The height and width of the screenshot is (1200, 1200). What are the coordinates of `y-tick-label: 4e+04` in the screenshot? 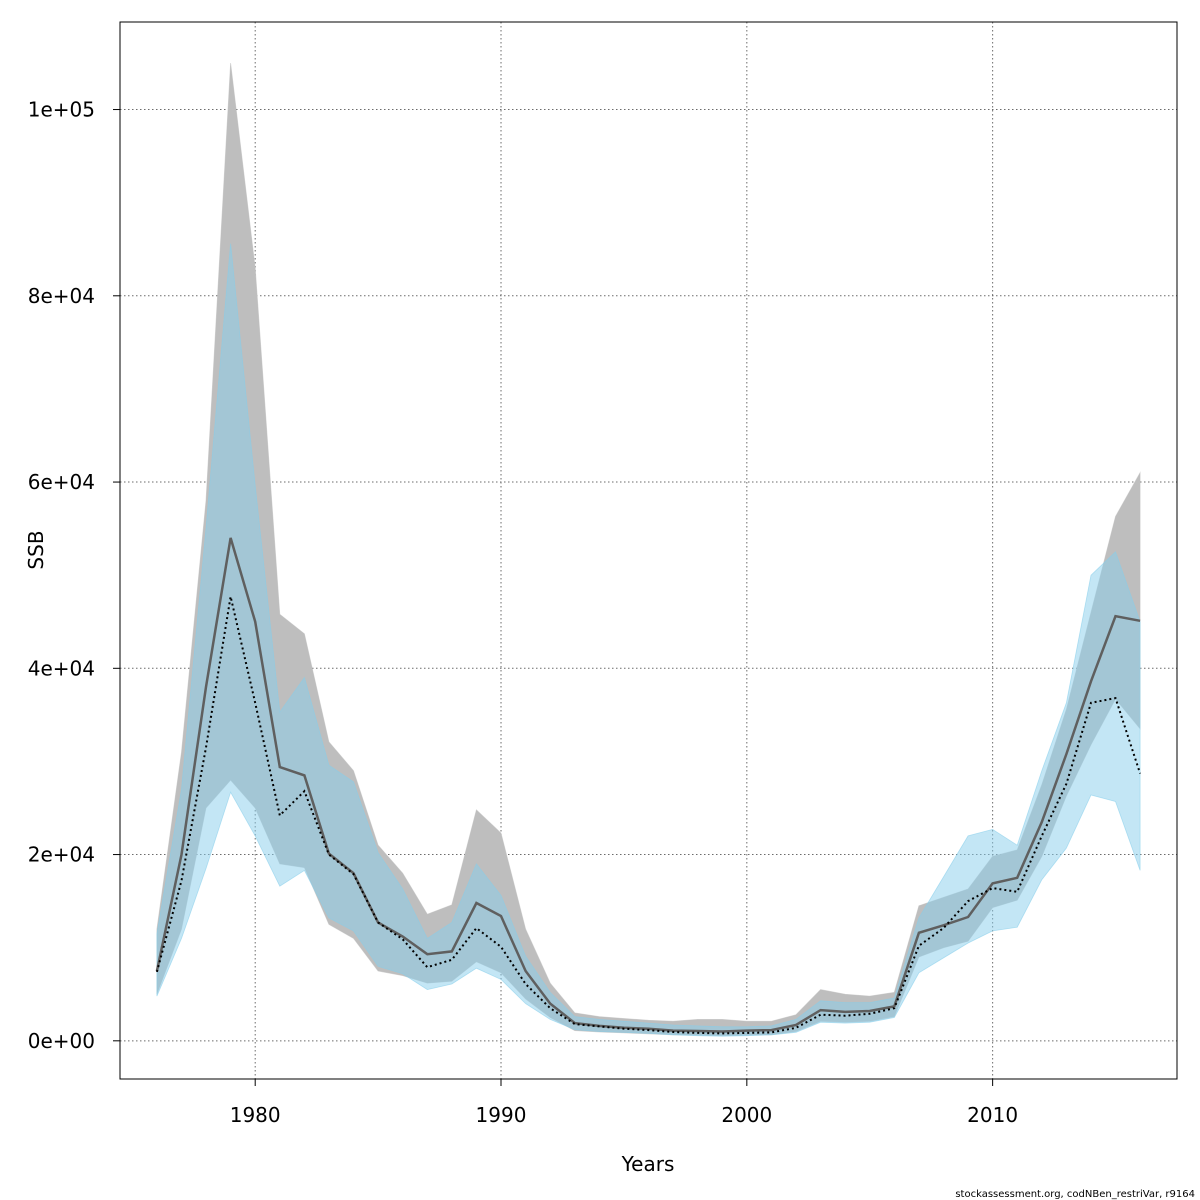 It's located at (61, 668).